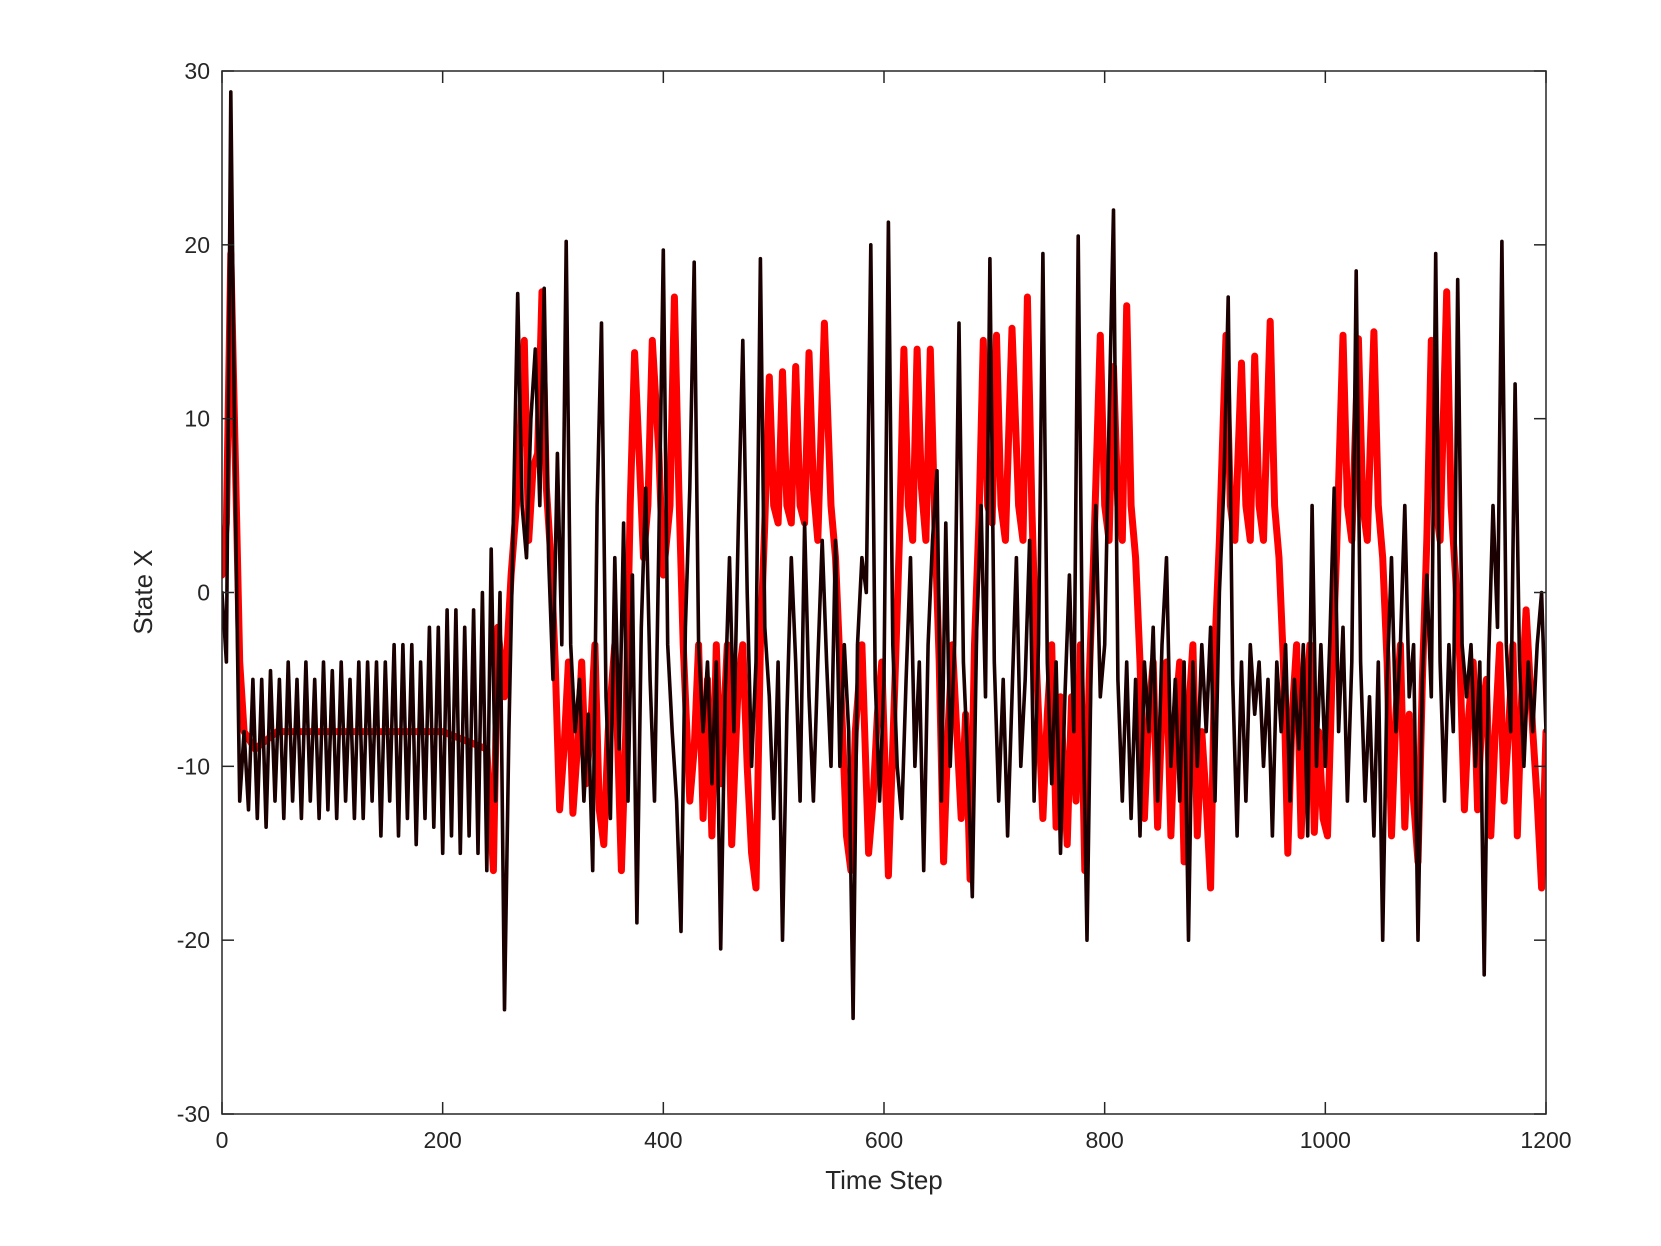  Describe the element at coordinates (884, 1180) in the screenshot. I see `x-axis-label: Time Step` at that location.